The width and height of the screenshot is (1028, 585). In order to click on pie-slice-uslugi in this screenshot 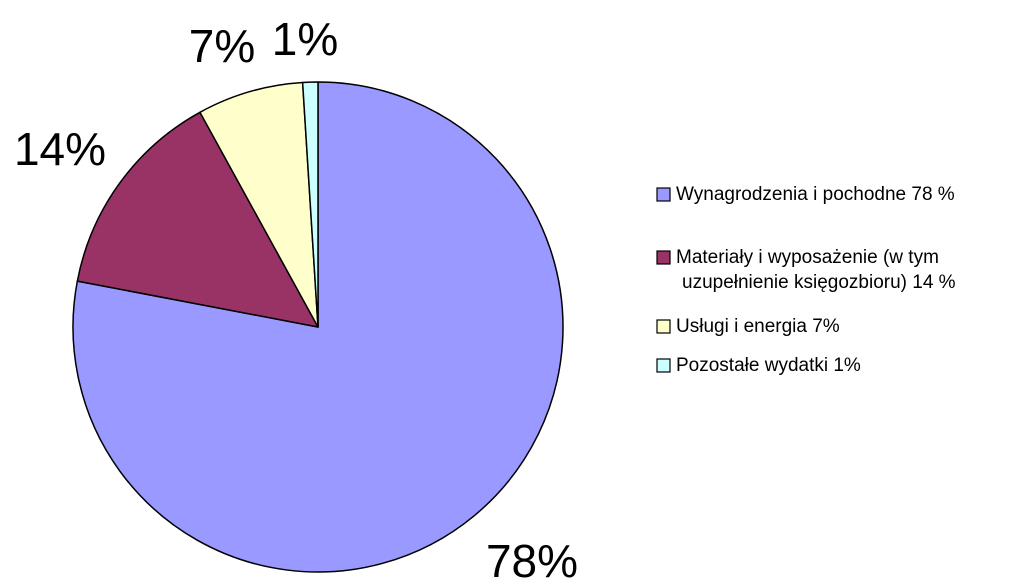, I will do `click(259, 204)`.